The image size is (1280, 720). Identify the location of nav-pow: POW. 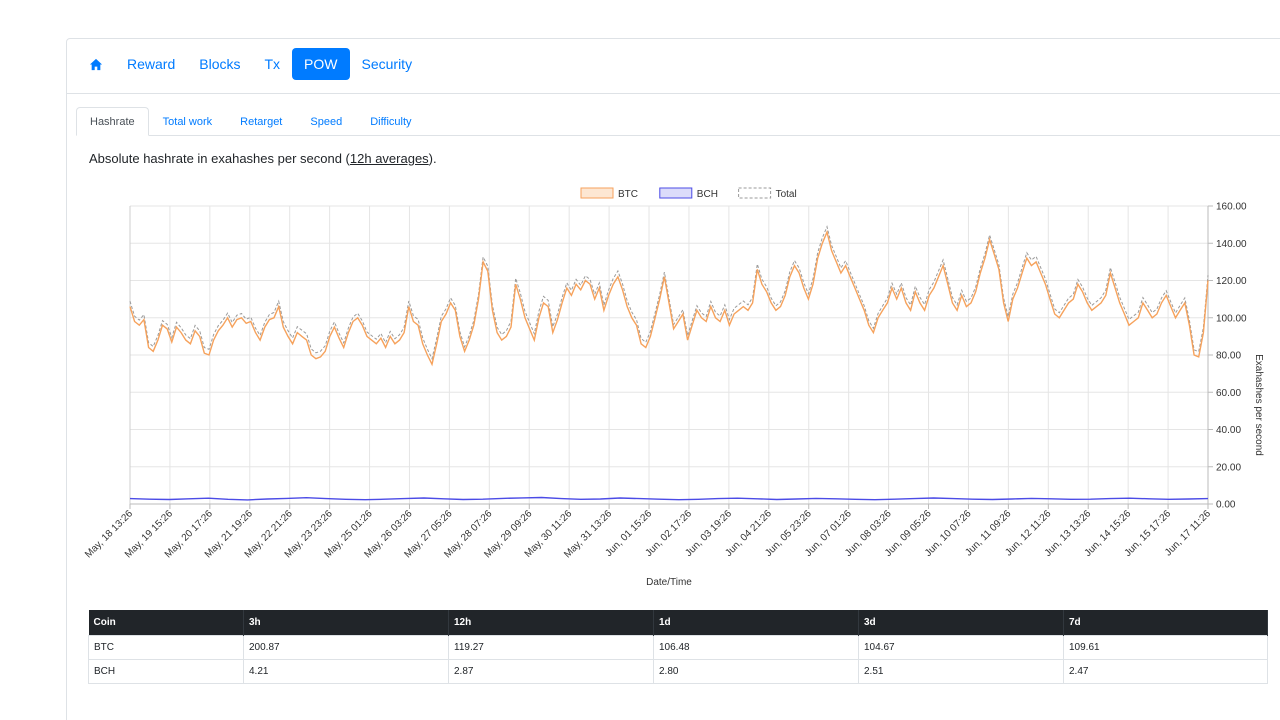
(321, 64).